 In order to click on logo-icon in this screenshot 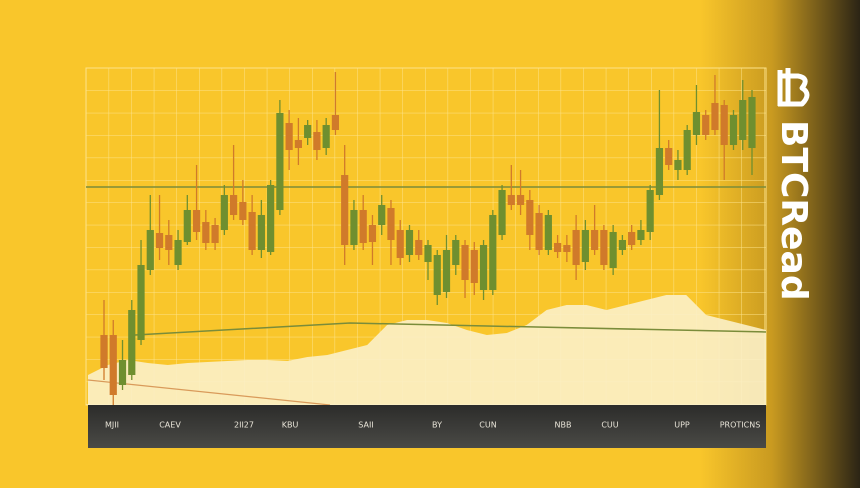, I will do `click(793, 87)`.